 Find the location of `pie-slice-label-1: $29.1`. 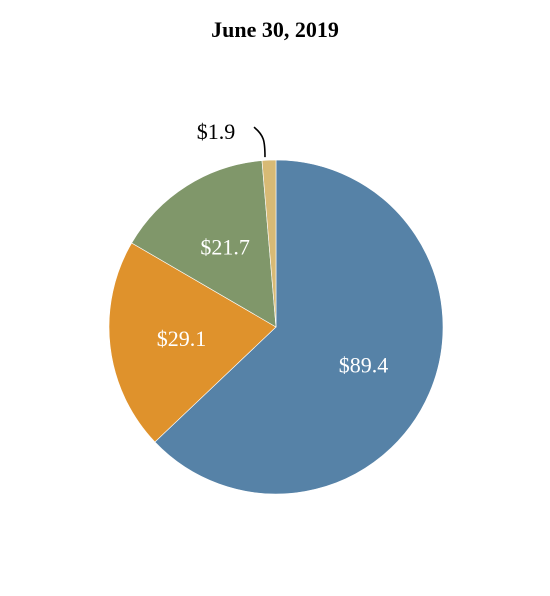

pie-slice-label-1: $29.1 is located at coordinates (182, 338).